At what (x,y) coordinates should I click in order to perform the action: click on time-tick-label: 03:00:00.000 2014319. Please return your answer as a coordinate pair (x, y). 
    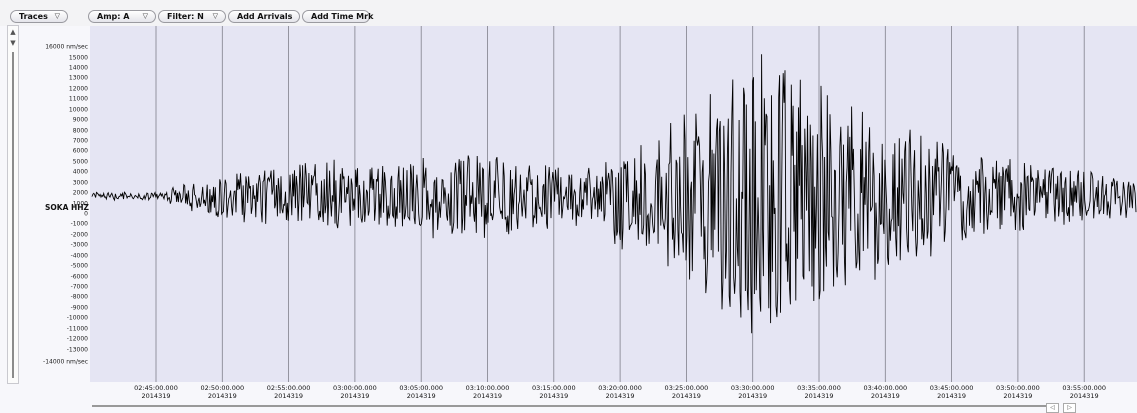
    Looking at the image, I should click on (355, 392).